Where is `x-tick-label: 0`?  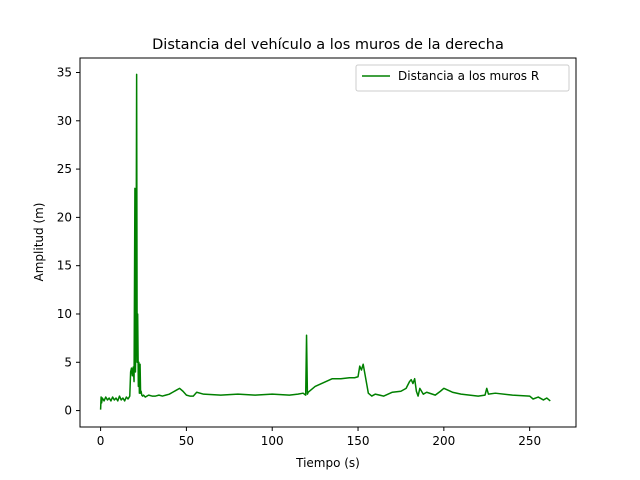
x-tick-label: 0 is located at coordinates (101, 441).